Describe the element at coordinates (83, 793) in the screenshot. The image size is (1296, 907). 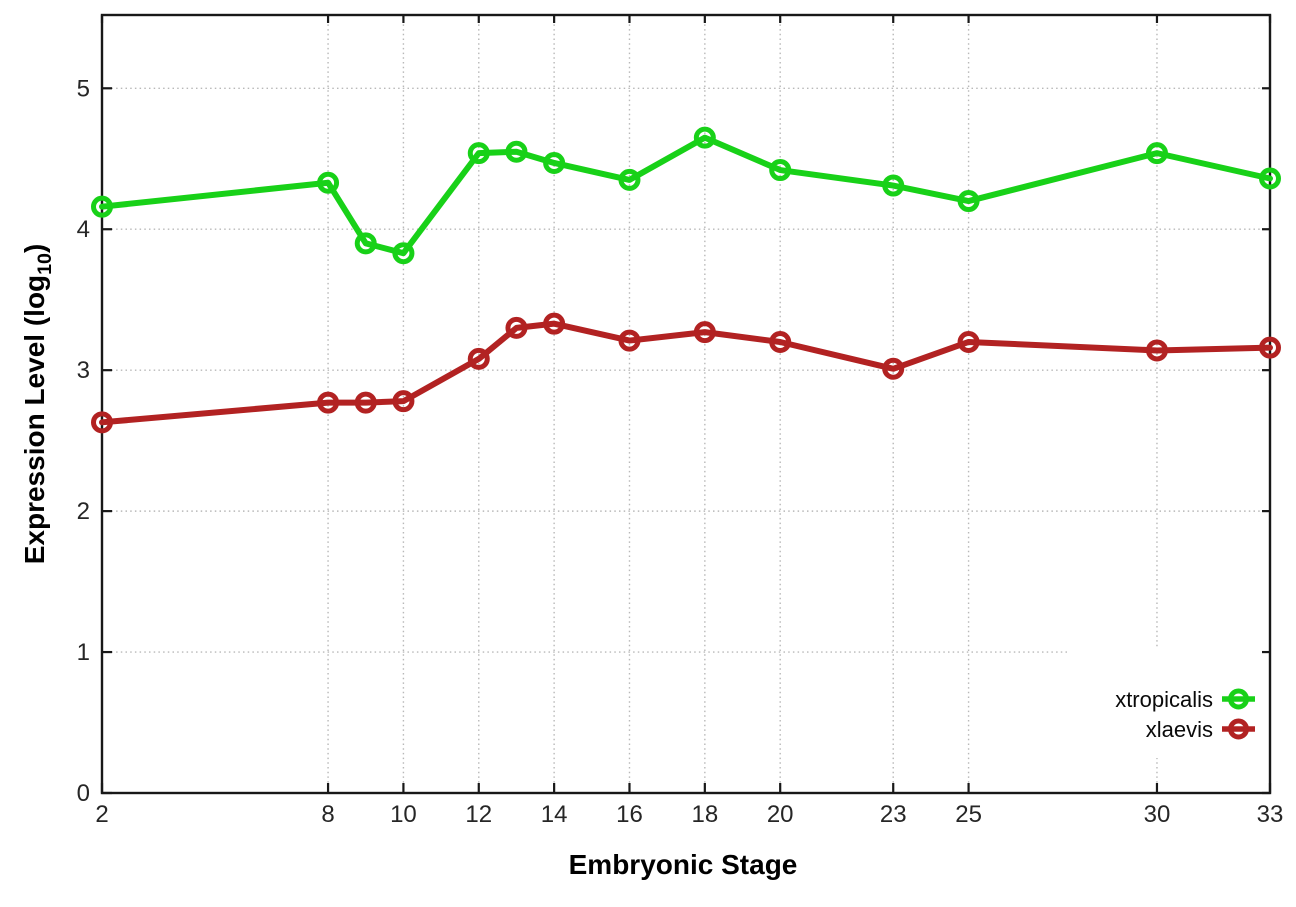
I see `y-tick-label: 0` at that location.